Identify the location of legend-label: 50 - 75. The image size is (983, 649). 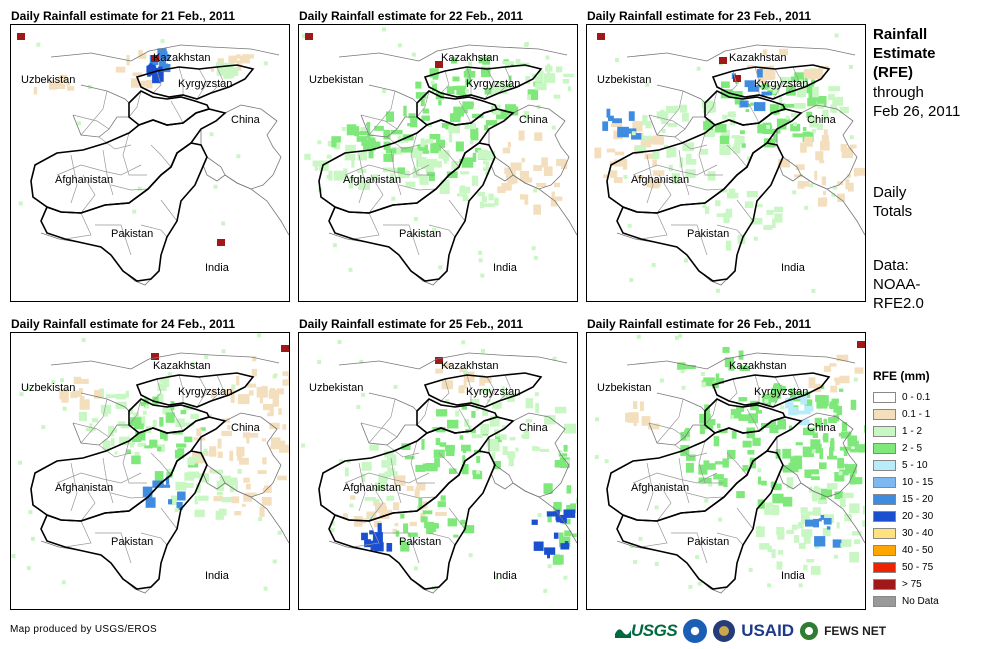
(918, 567).